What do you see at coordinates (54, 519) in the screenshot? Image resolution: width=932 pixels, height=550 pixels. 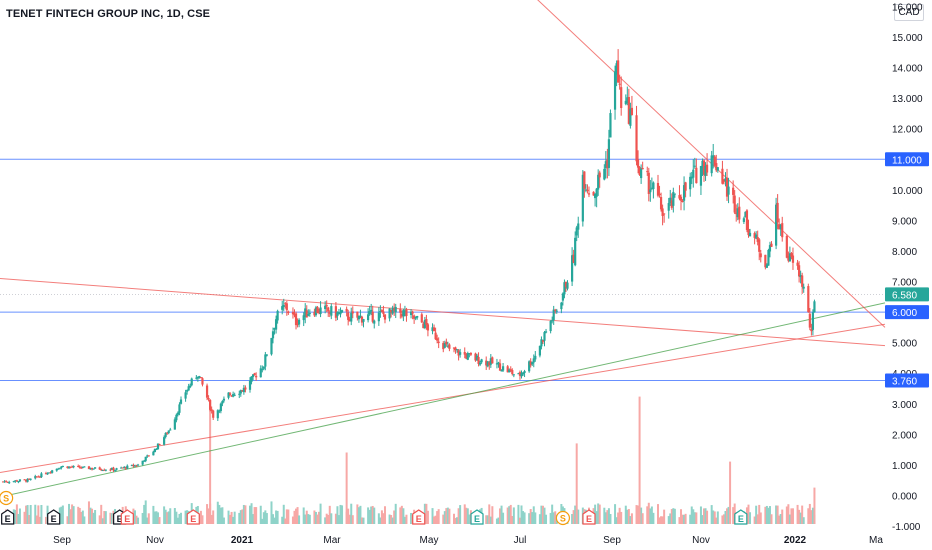 I see `earnings-marker-label: E` at bounding box center [54, 519].